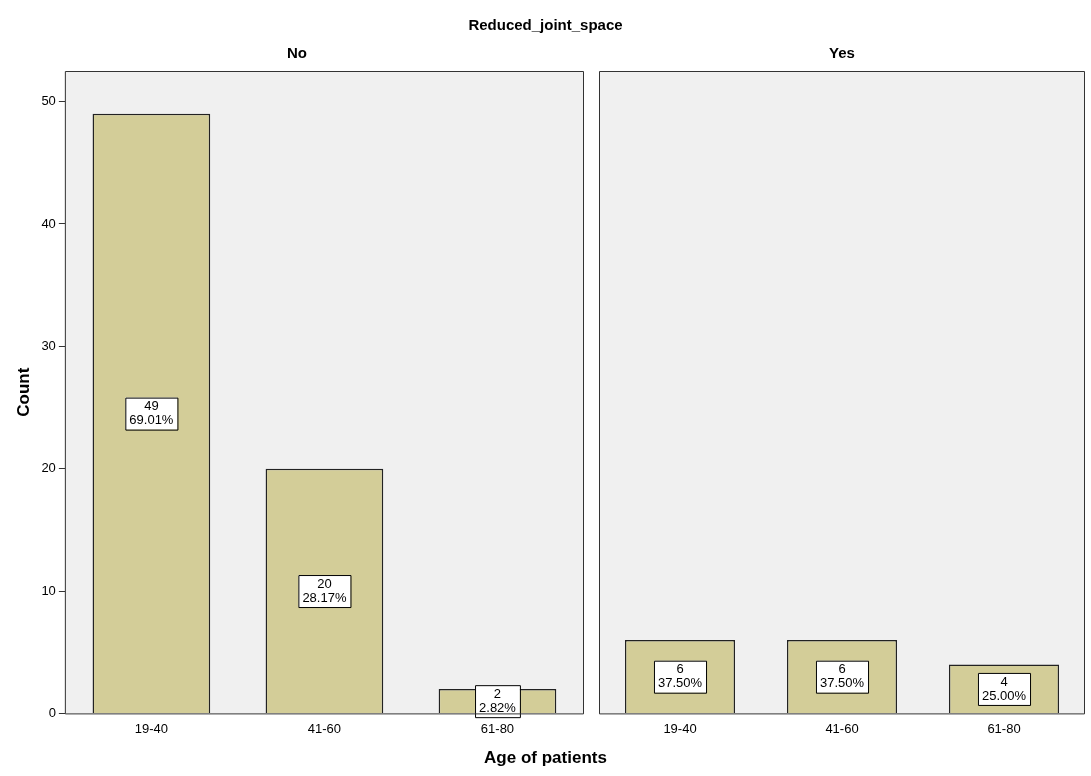 The image size is (1091, 776). I want to click on data-label: 2 2.82%, so click(498, 700).